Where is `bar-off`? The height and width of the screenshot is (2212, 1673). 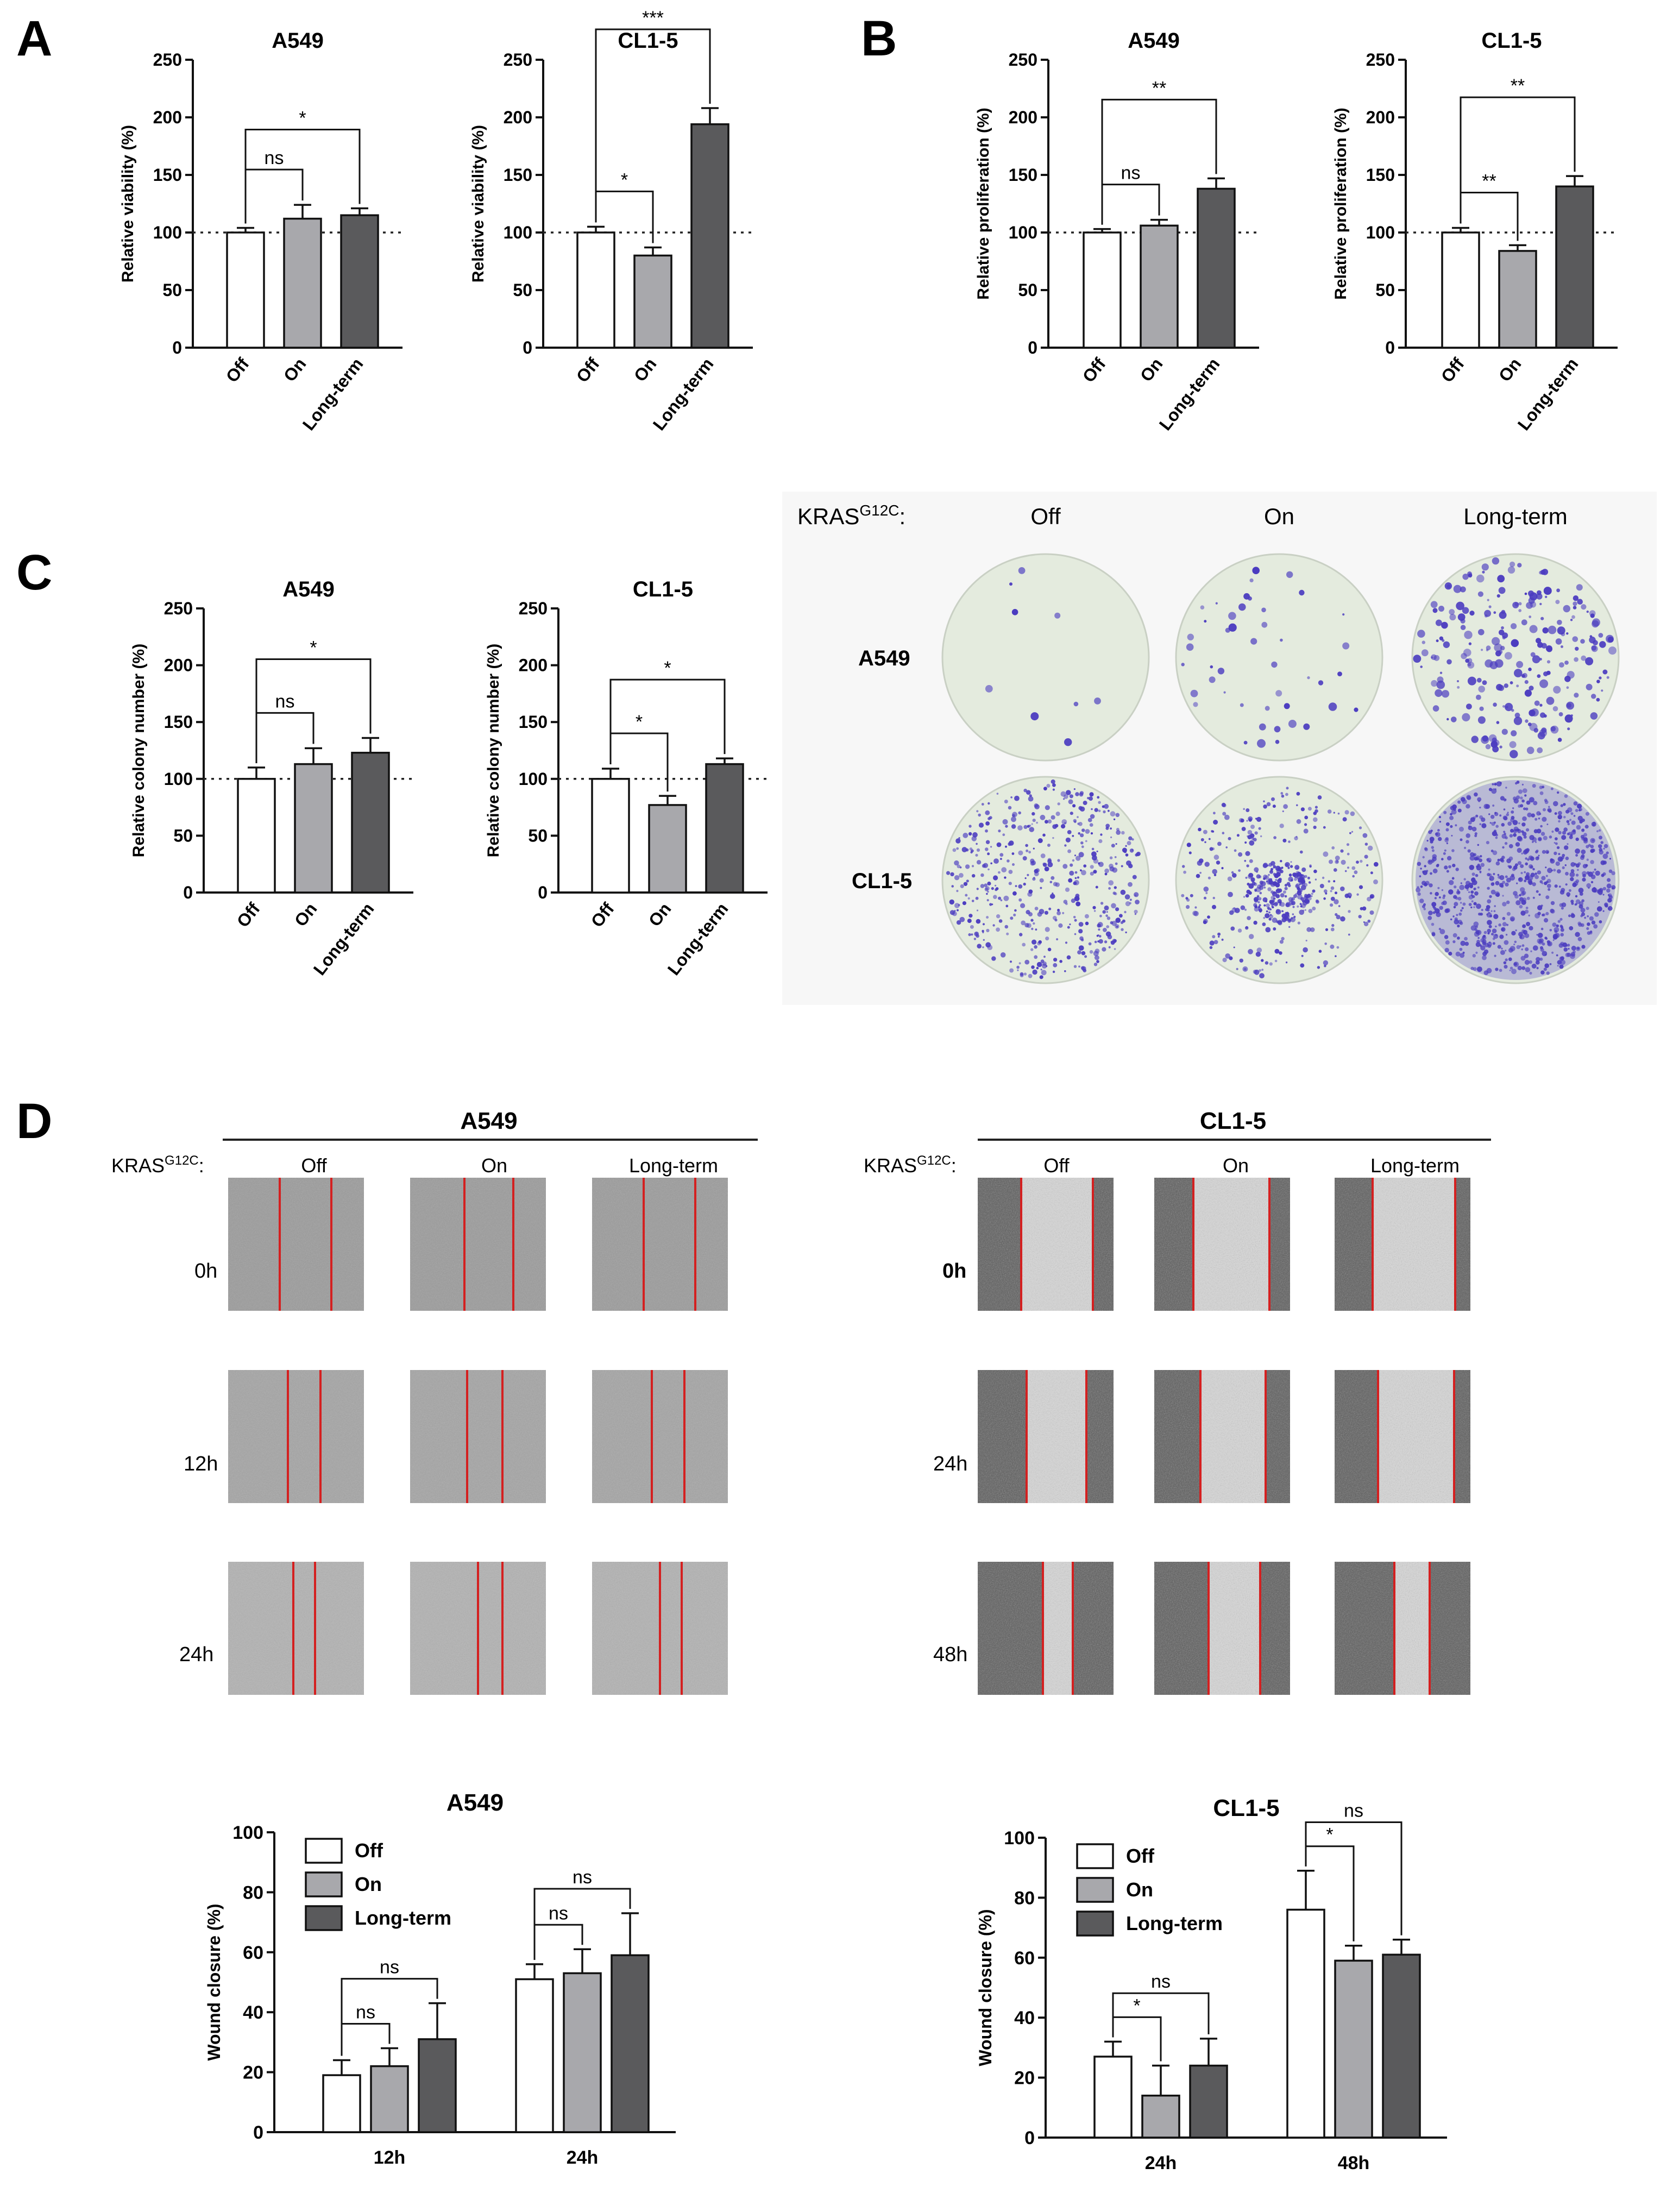
bar-off is located at coordinates (256, 836).